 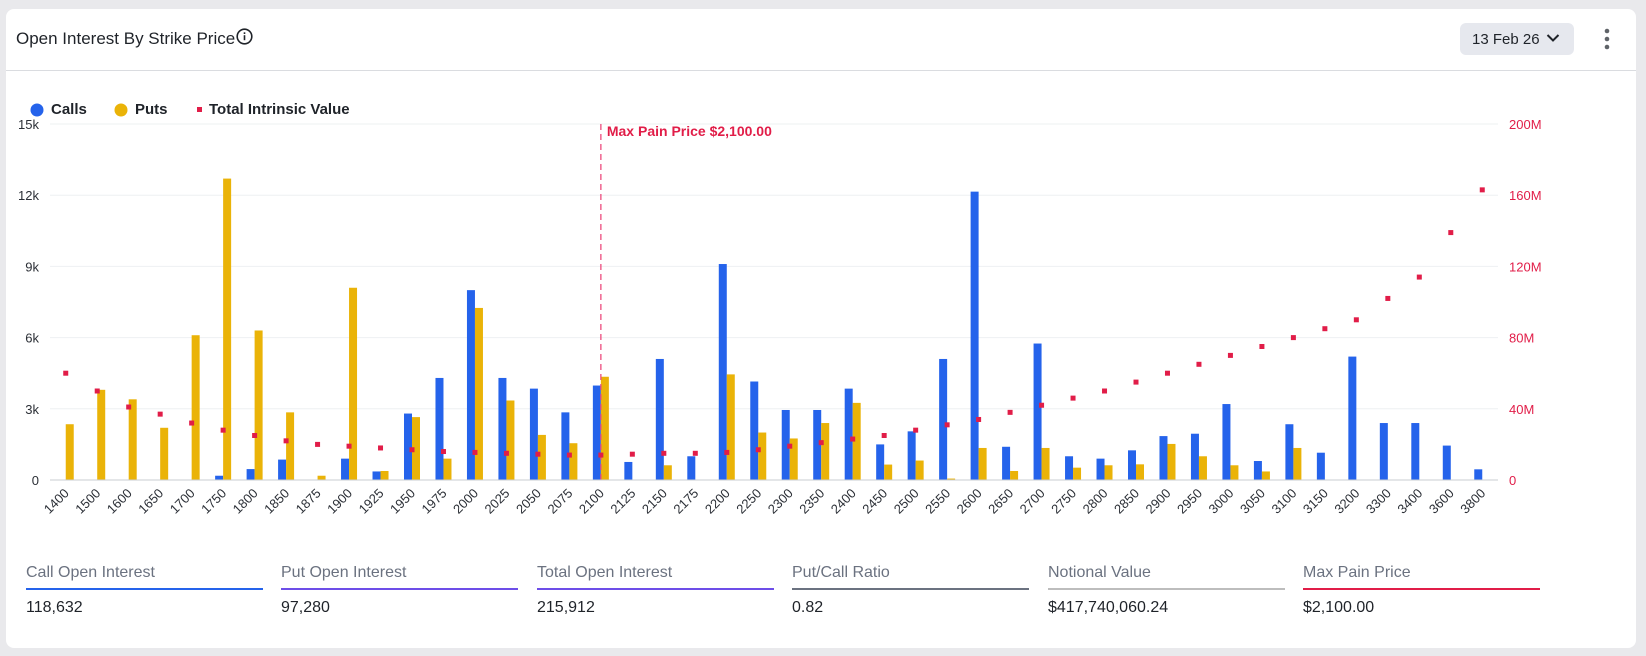 What do you see at coordinates (150, 501) in the screenshot?
I see `x-tick-label: 1650` at bounding box center [150, 501].